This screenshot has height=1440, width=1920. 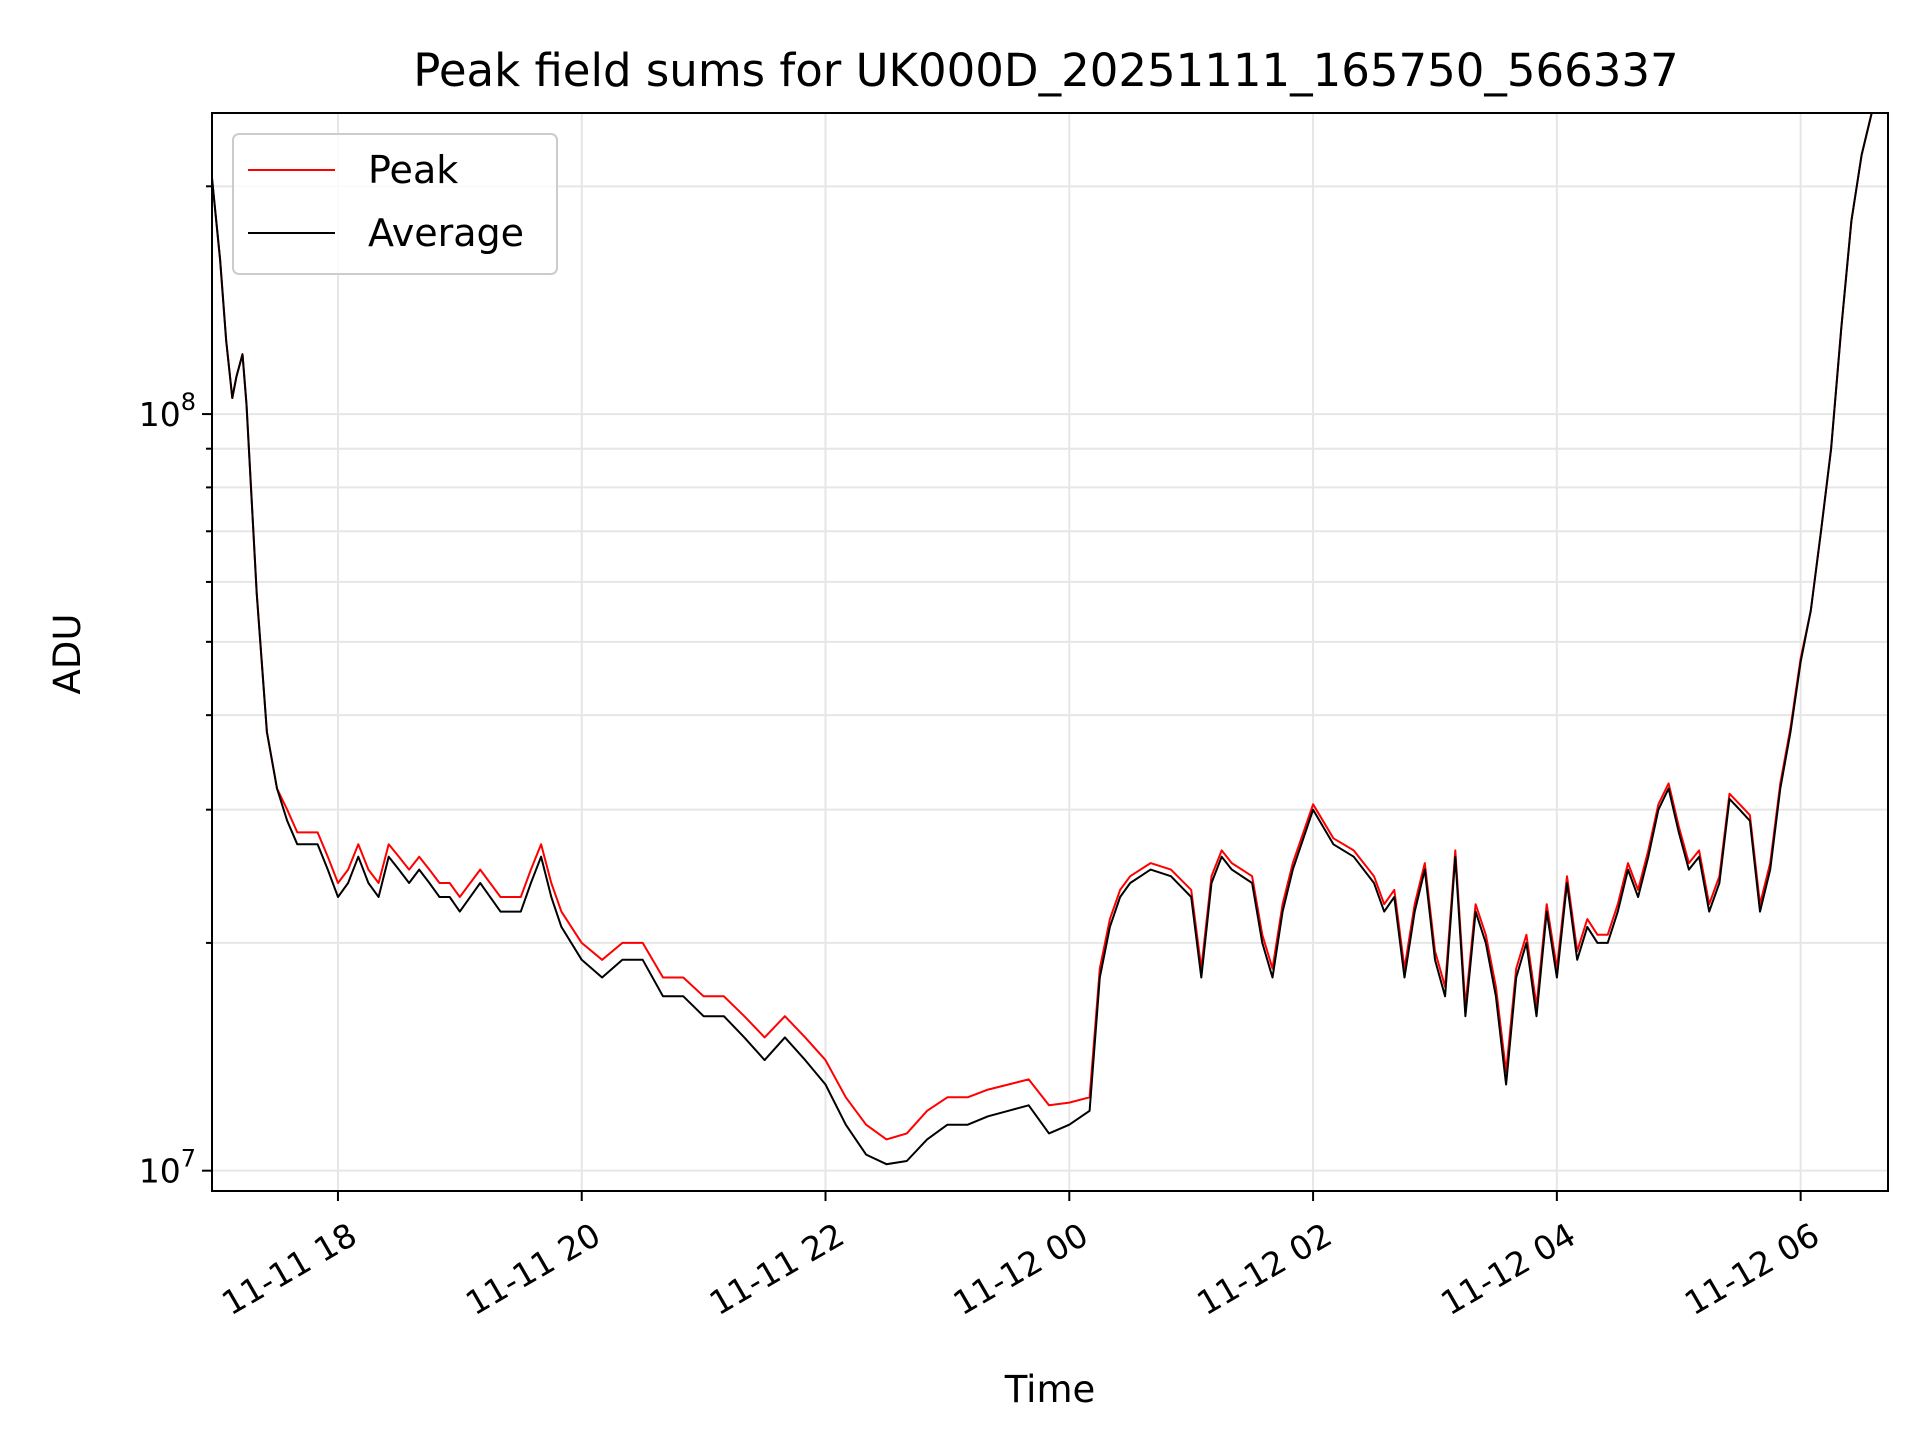 I want to click on y-axis-label: ADU, so click(x=67, y=654).